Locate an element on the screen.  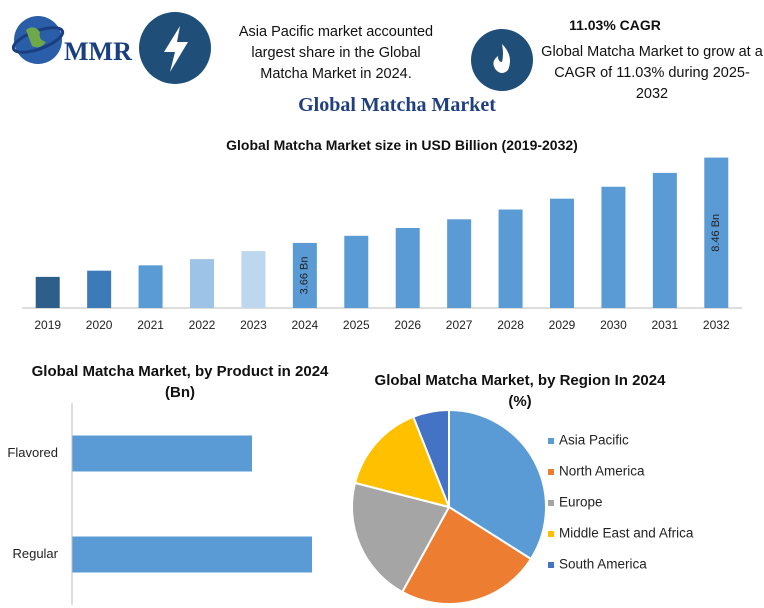
x-tick-label: 2019 is located at coordinates (47, 325).